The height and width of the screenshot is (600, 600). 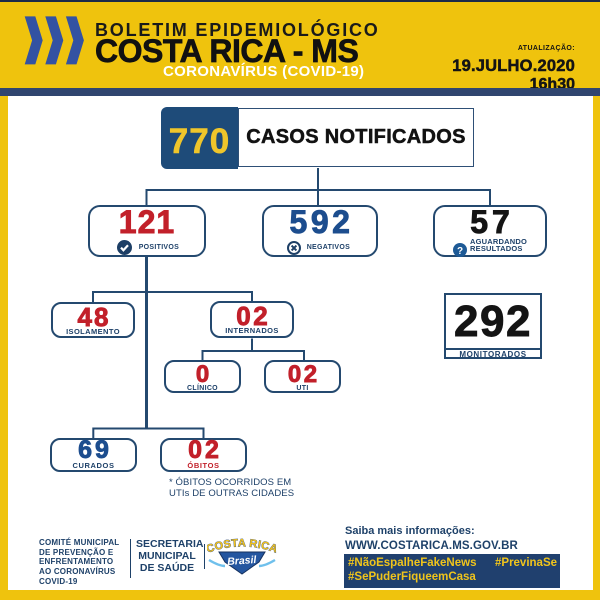 What do you see at coordinates (242, 561) in the screenshot?
I see `svg-text: Brasil` at bounding box center [242, 561].